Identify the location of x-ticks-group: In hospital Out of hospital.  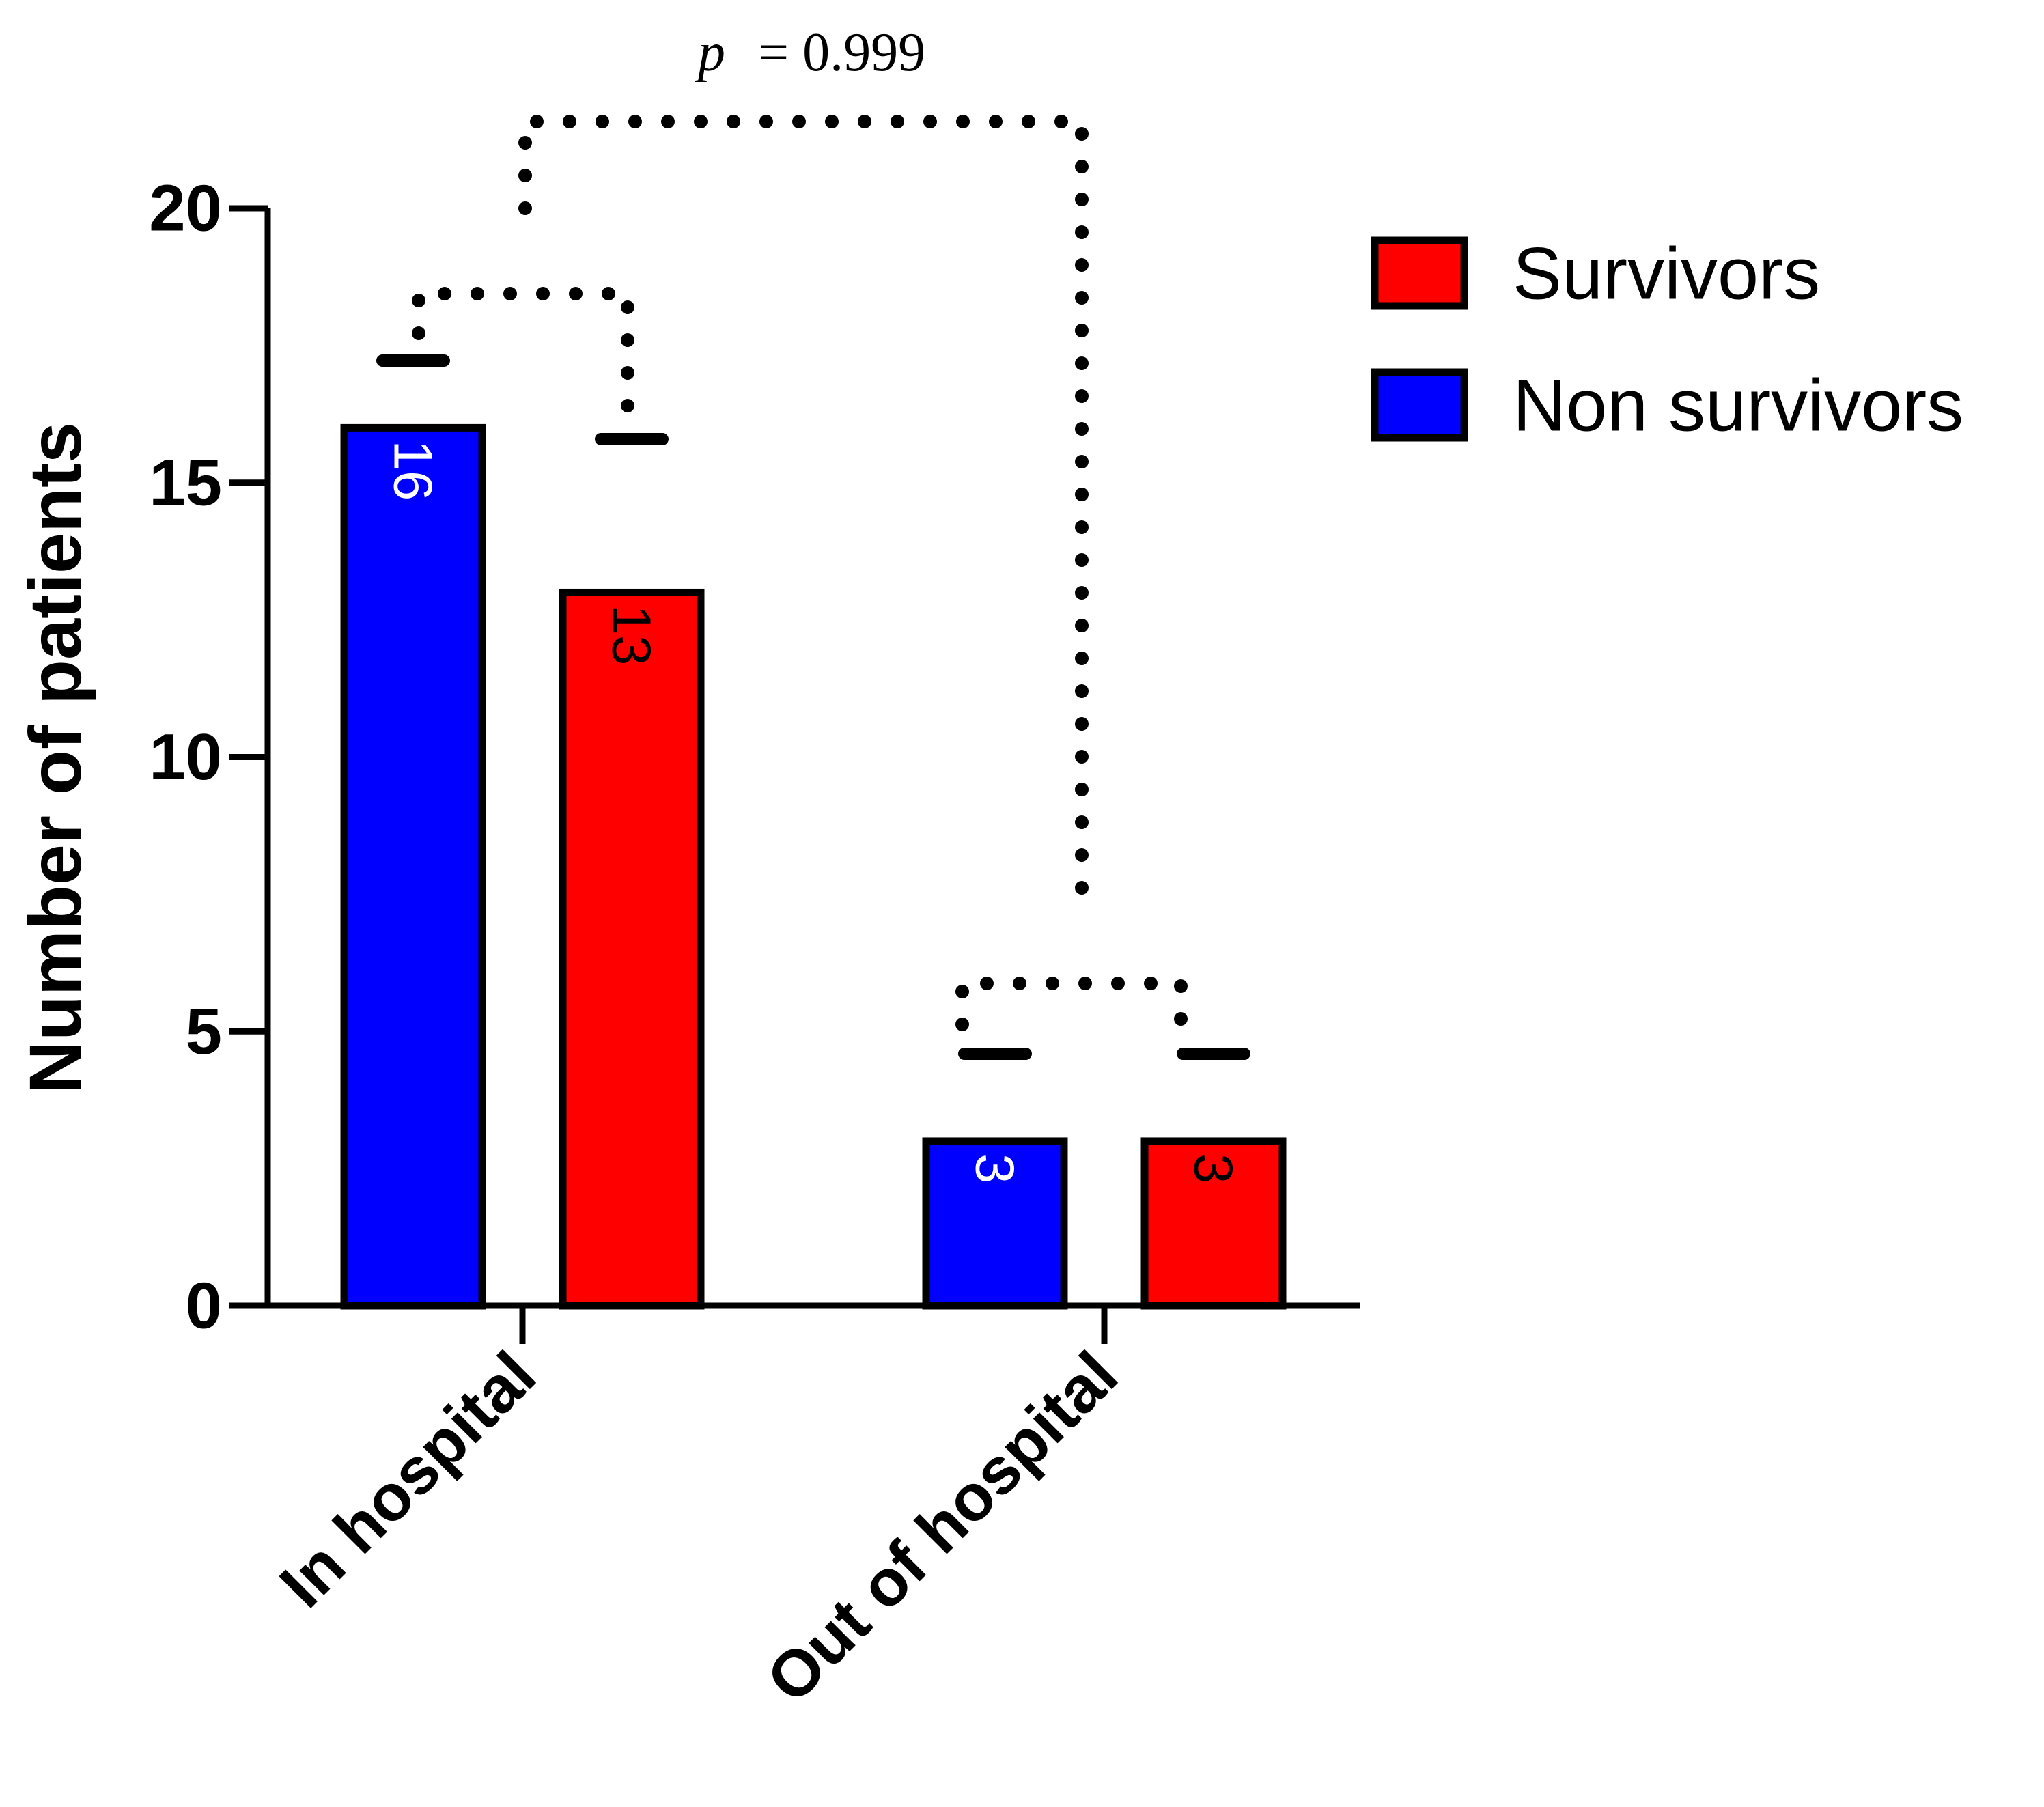
(699, 1512).